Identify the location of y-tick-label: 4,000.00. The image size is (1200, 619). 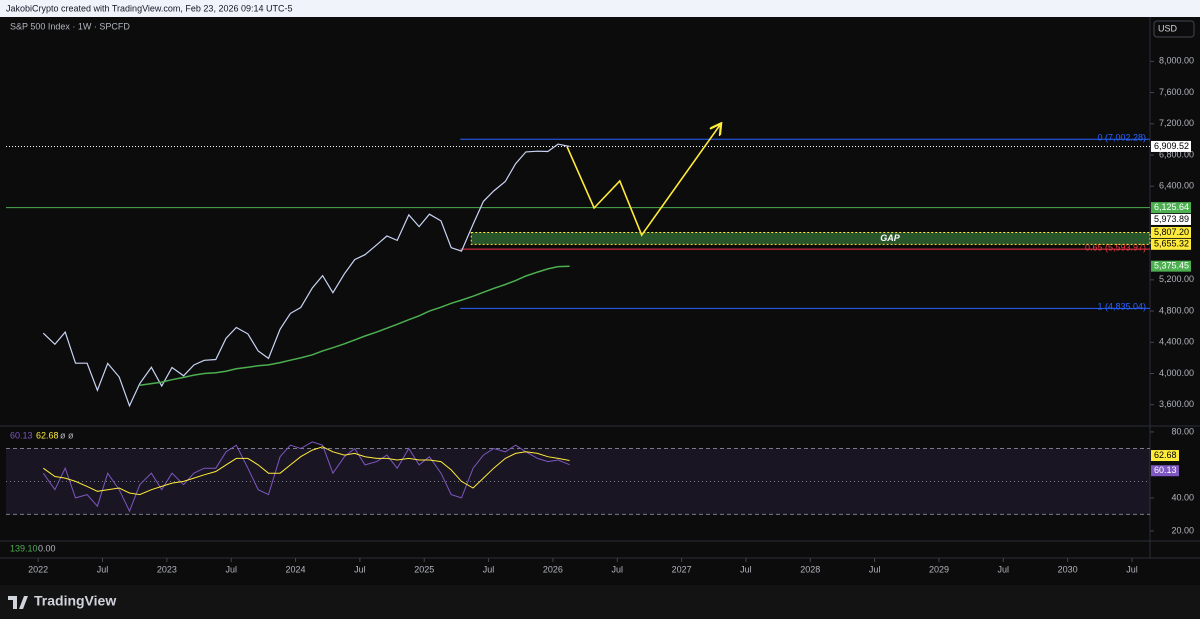
(1176, 373).